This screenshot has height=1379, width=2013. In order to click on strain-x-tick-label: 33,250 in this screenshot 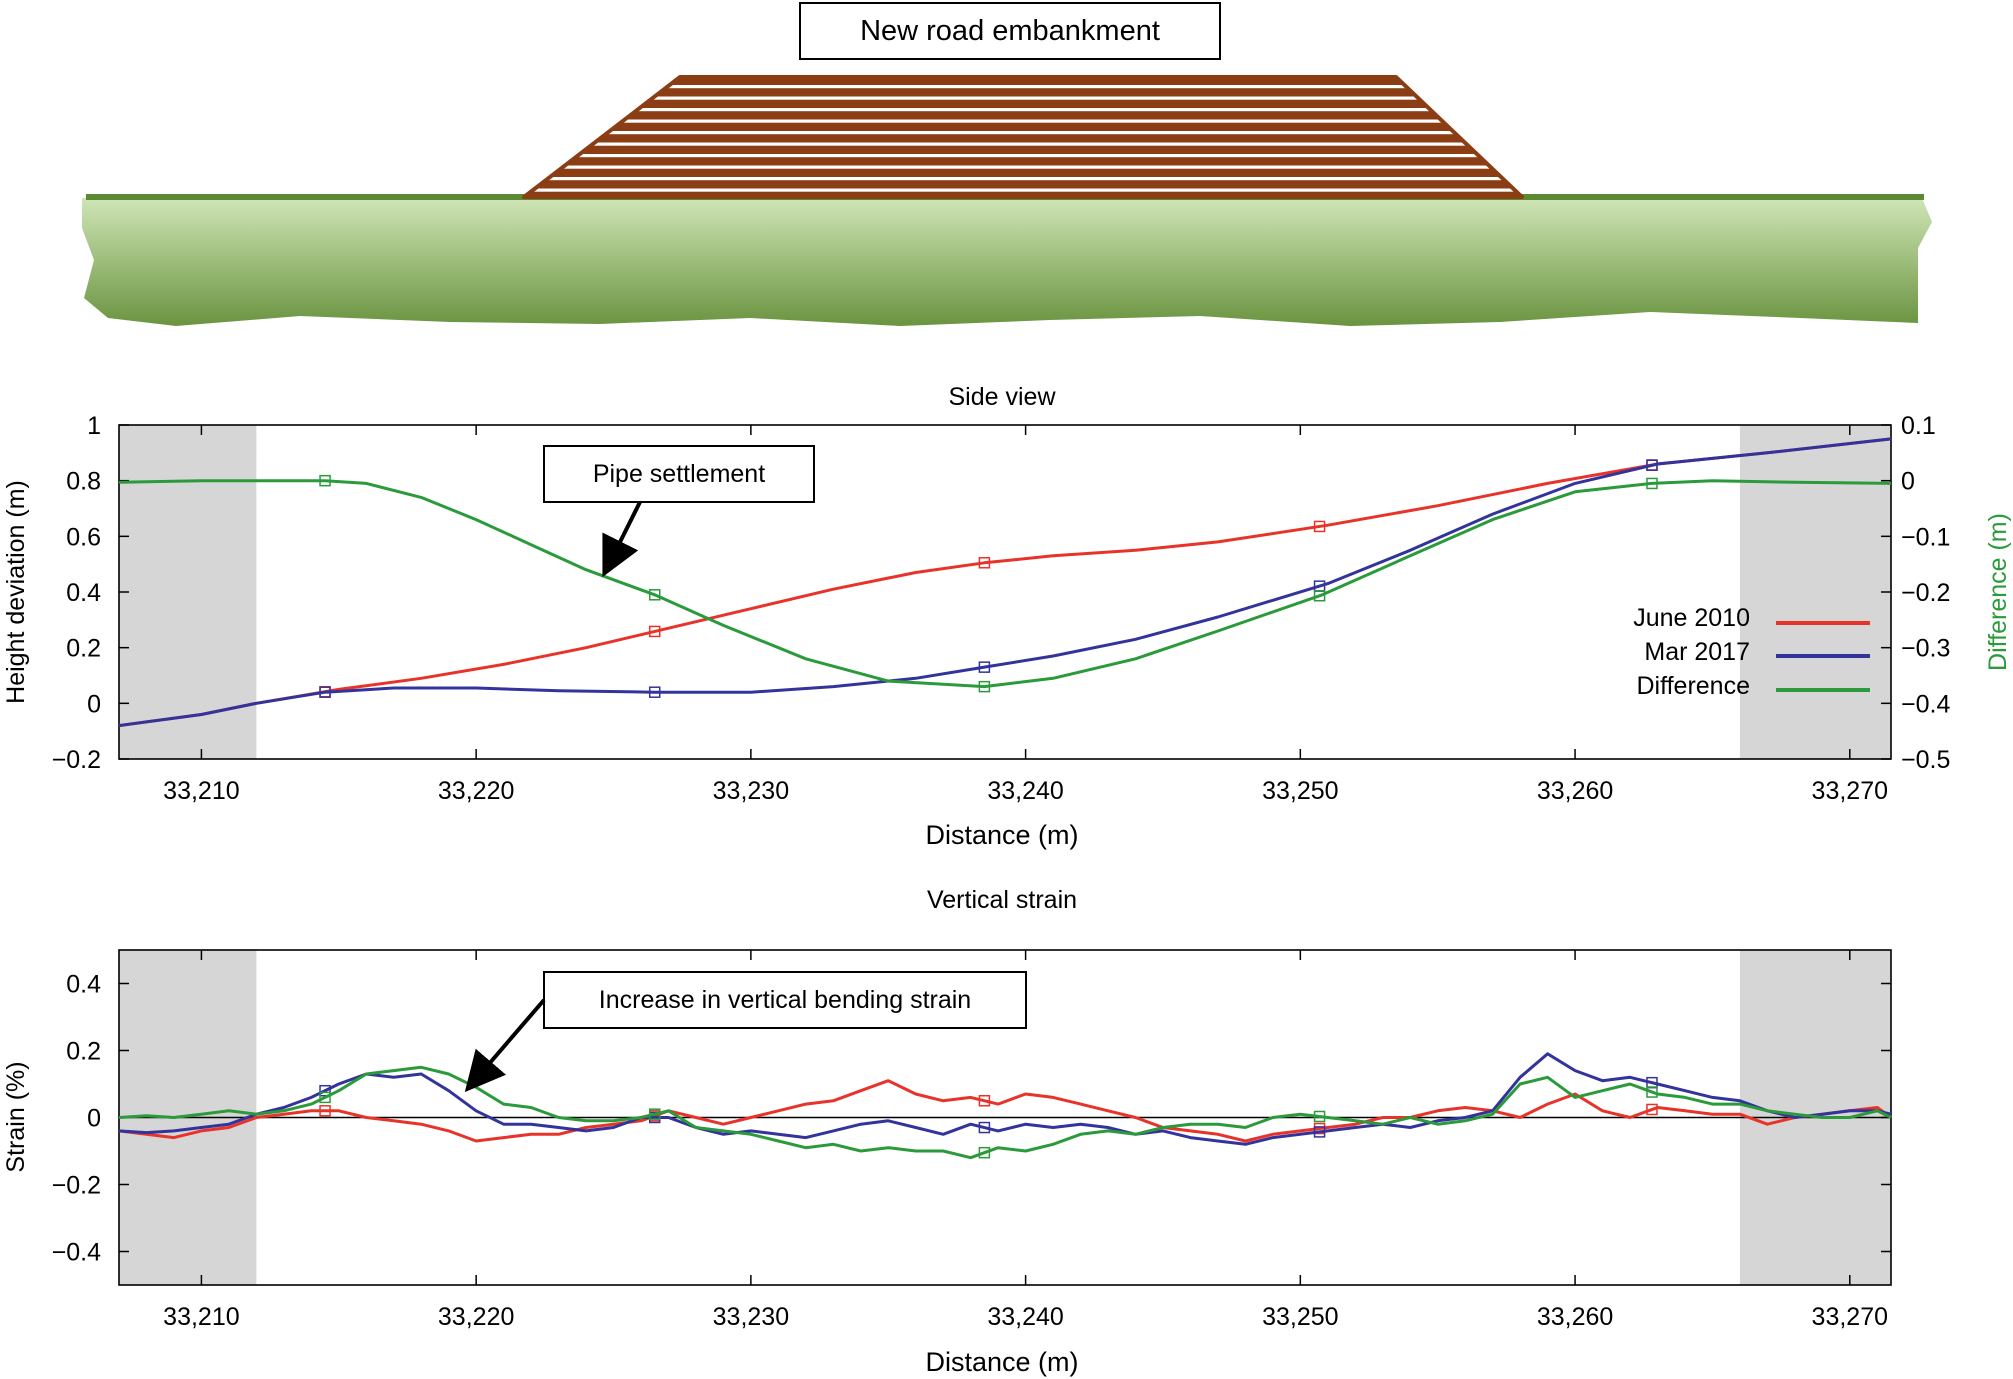, I will do `click(1300, 1317)`.